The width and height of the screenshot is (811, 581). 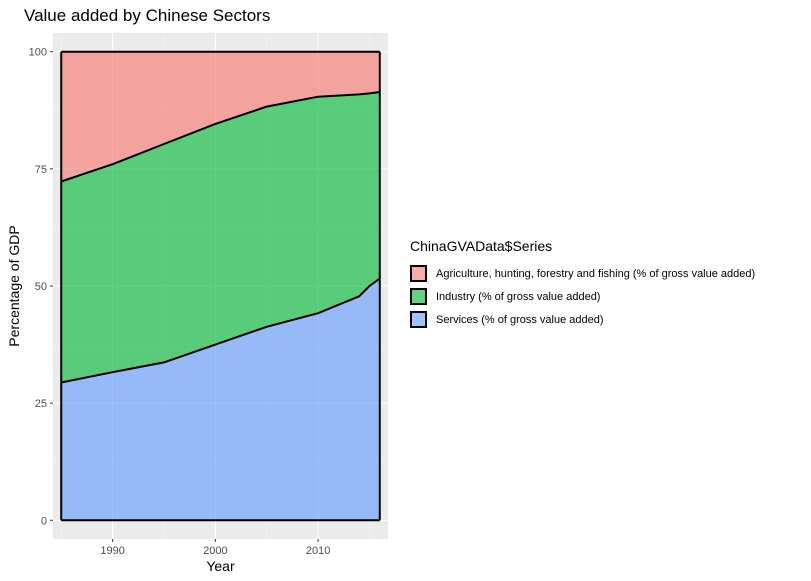 I want to click on y-tick-label: 25, so click(x=41, y=404).